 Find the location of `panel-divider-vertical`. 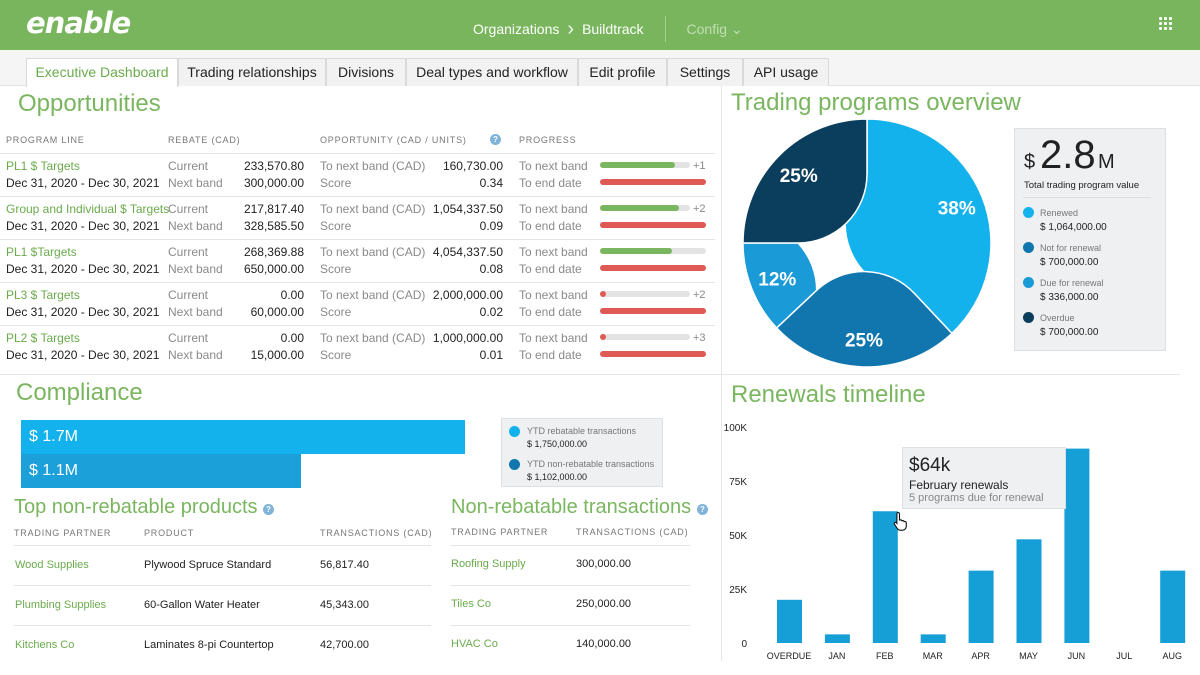

panel-divider-vertical is located at coordinates (721, 373).